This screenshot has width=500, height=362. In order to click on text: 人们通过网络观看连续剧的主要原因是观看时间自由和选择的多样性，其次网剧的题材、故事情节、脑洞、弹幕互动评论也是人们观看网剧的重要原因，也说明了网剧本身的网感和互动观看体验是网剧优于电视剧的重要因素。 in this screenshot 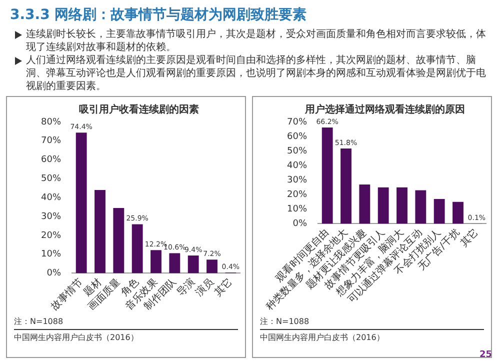, I will do `click(256, 73)`.